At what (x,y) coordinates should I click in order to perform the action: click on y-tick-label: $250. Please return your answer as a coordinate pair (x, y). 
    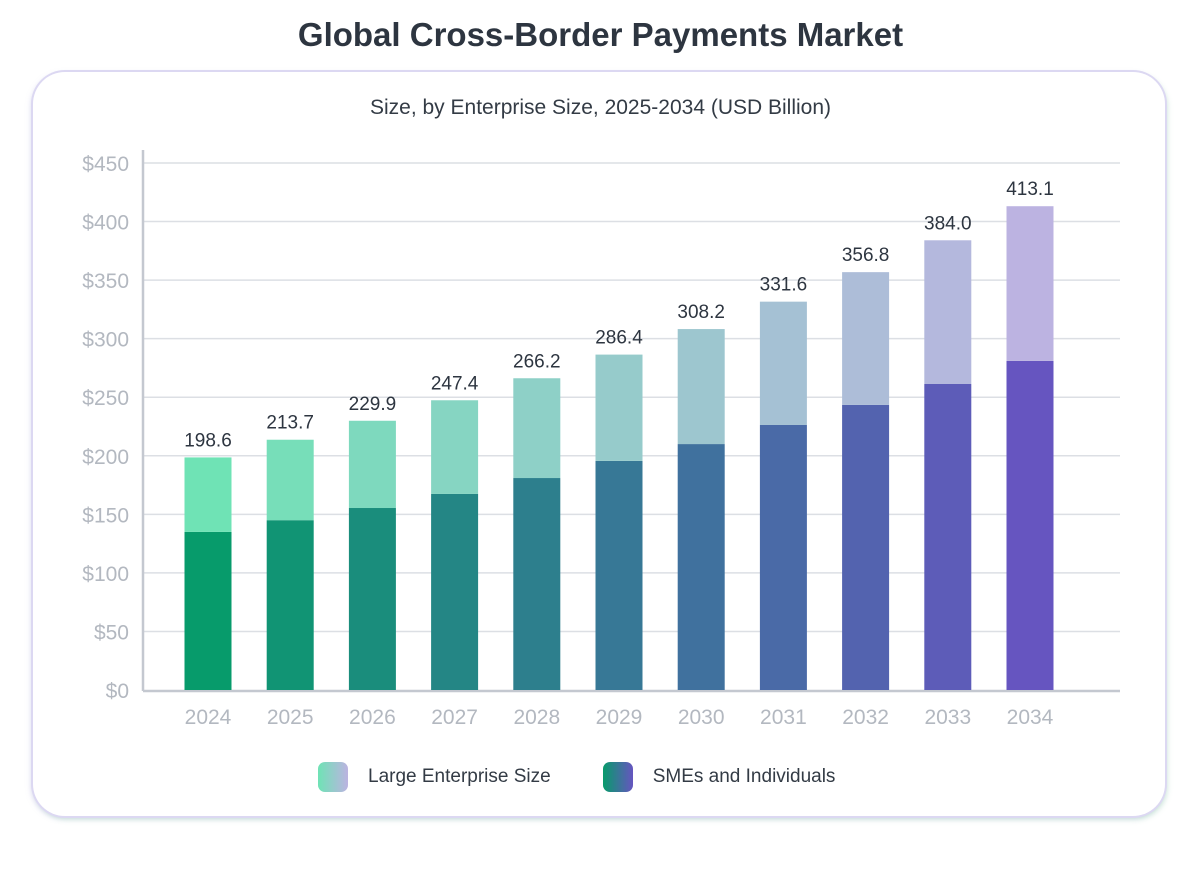
    Looking at the image, I should click on (105, 398).